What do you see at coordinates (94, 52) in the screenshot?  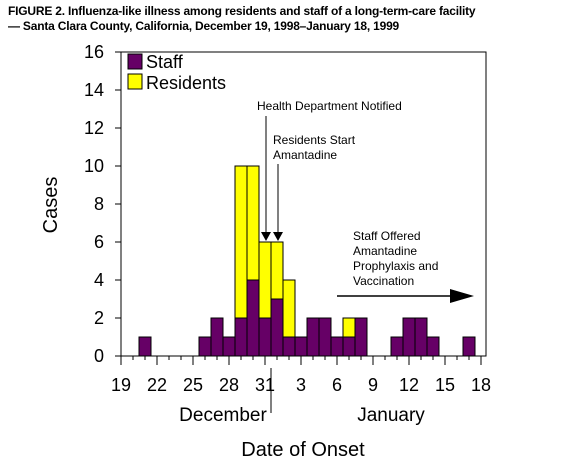 I see `y-tick-label: 16` at bounding box center [94, 52].